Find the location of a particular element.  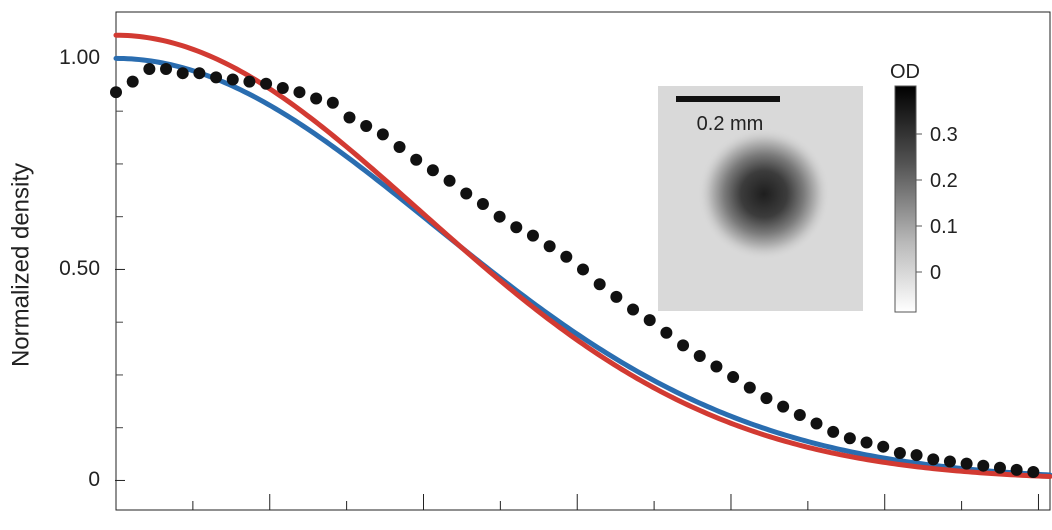

y-tick-label: 1.00 is located at coordinates (79, 57).